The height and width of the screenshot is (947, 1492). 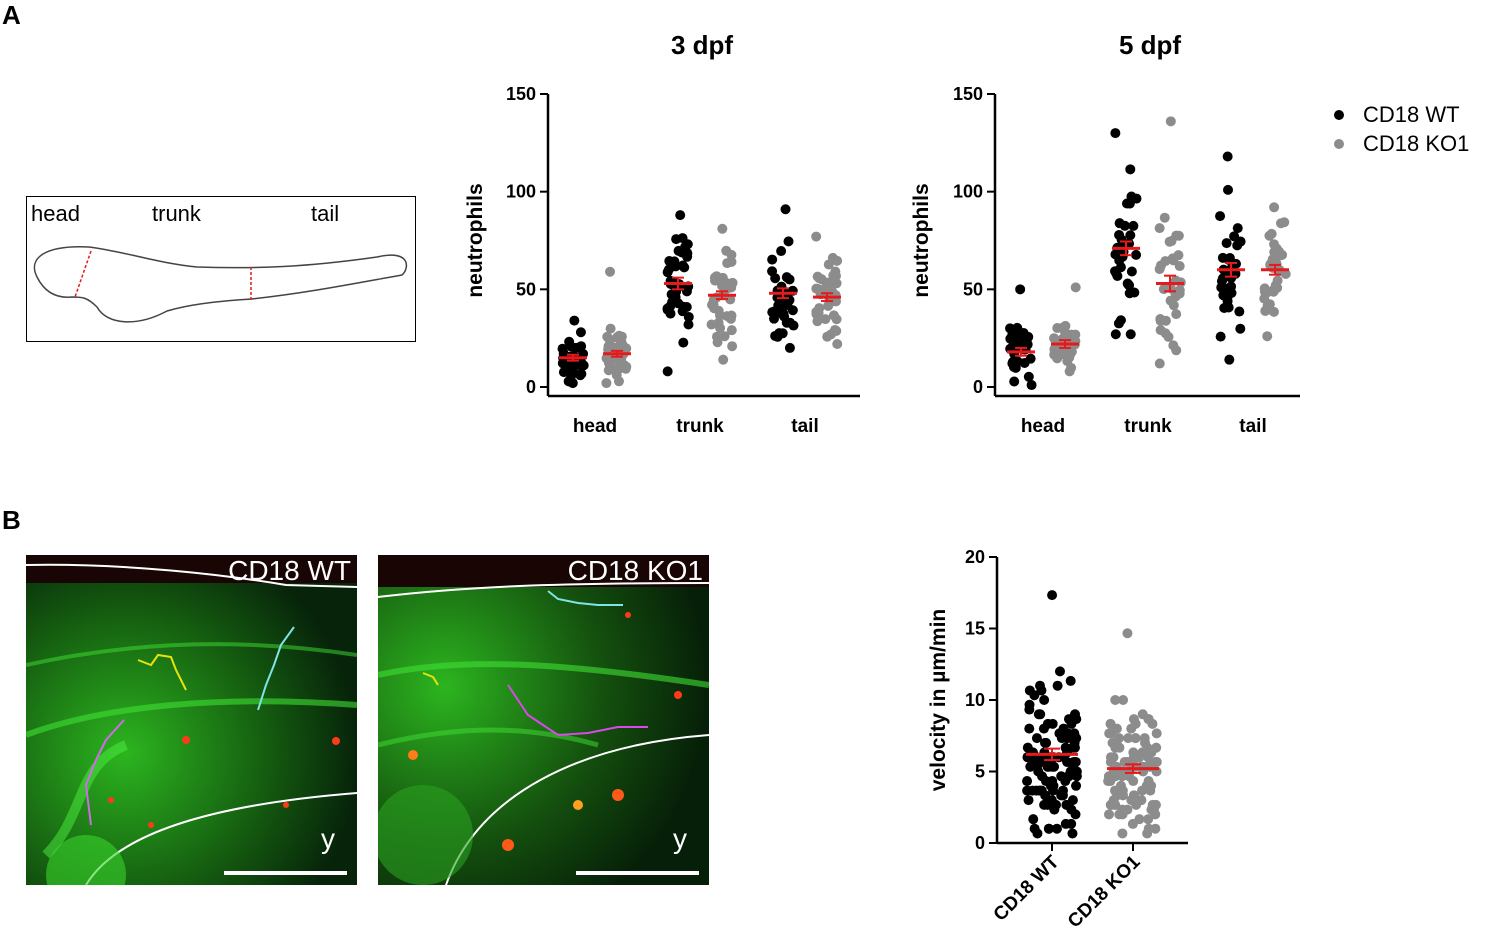 What do you see at coordinates (285, 873) in the screenshot?
I see `micrograph-wt-scalebar` at bounding box center [285, 873].